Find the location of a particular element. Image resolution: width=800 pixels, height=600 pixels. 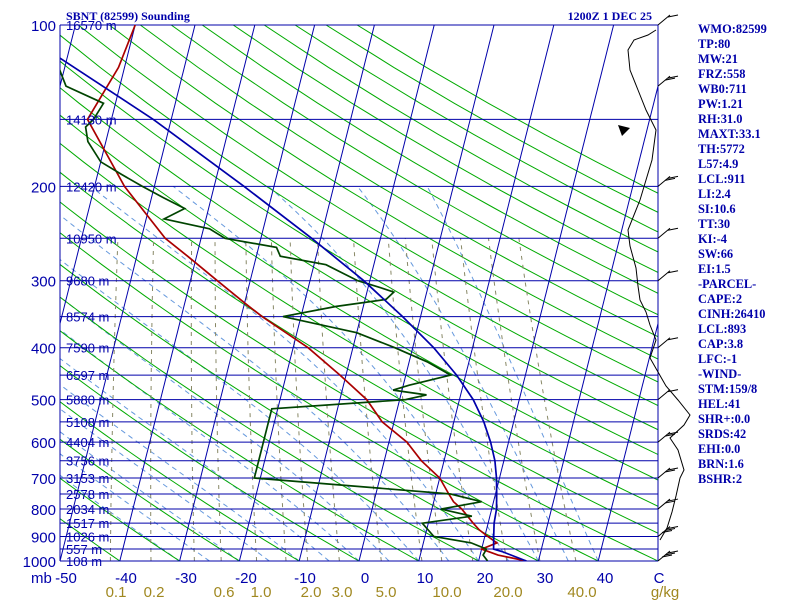

temperature-tick-label: 10 is located at coordinates (425, 578).